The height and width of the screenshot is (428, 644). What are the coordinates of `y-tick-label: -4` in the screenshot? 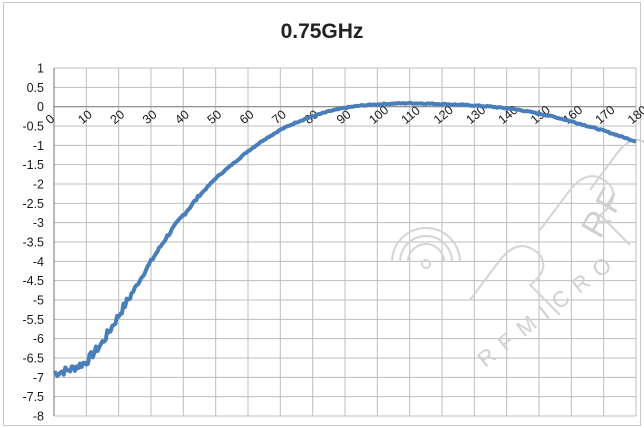 It's located at (38, 262).